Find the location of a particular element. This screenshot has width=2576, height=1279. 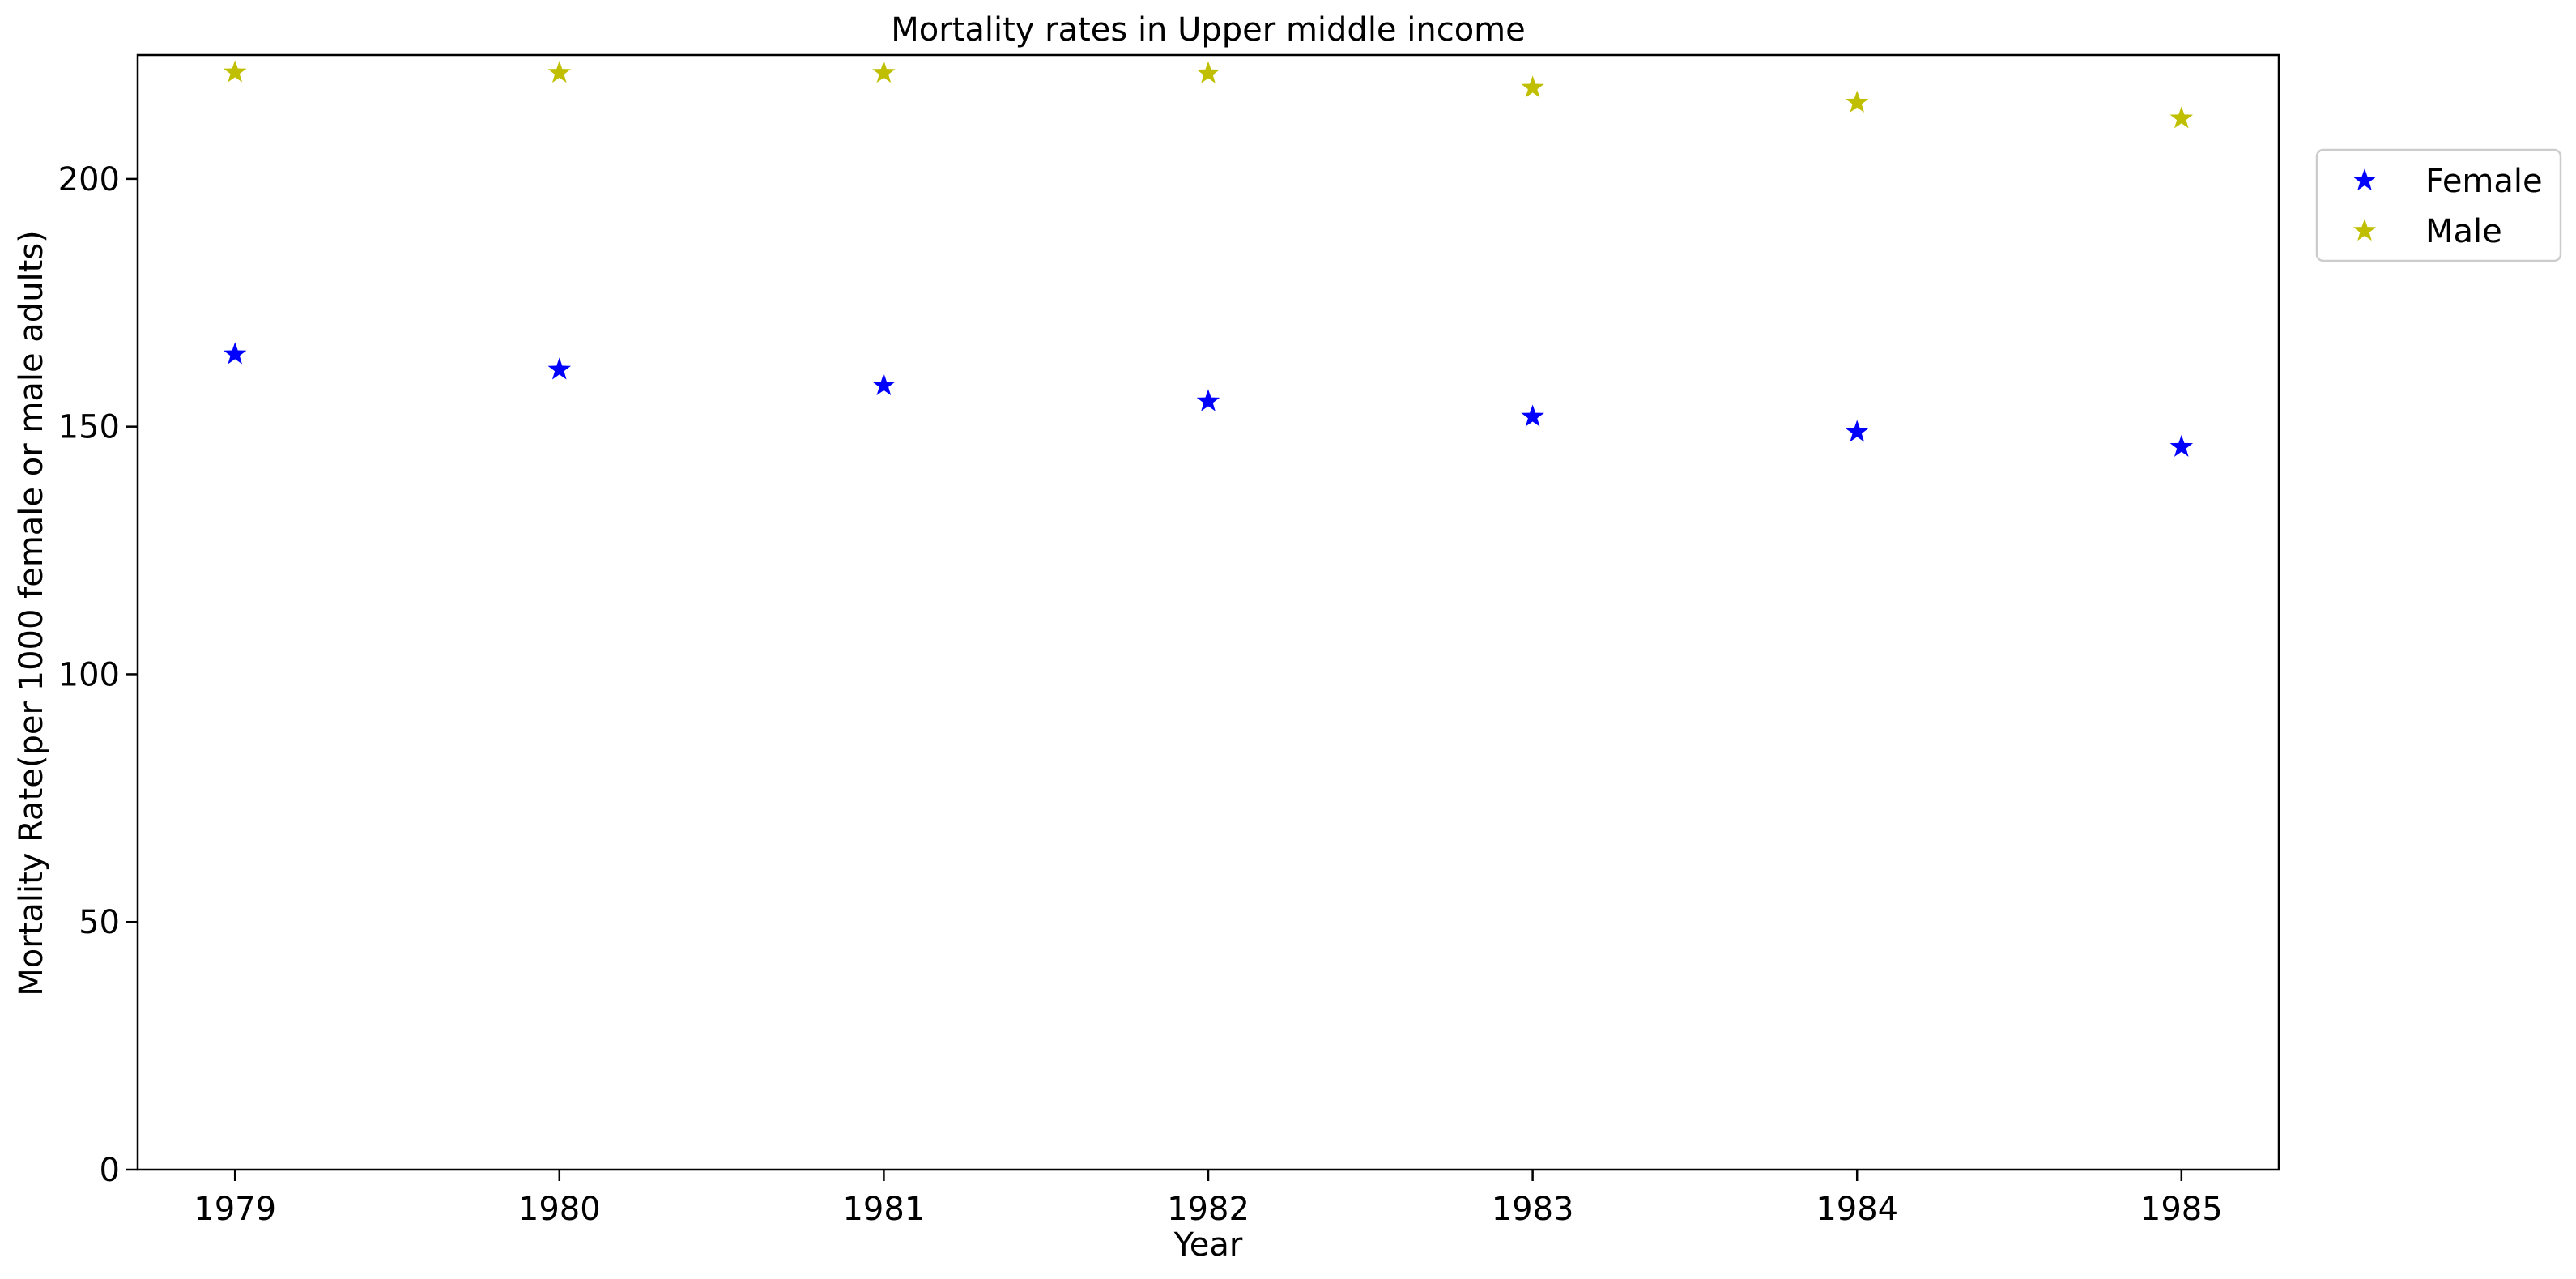

y-axis: 0 50 100 150 200 is located at coordinates (98, 675).